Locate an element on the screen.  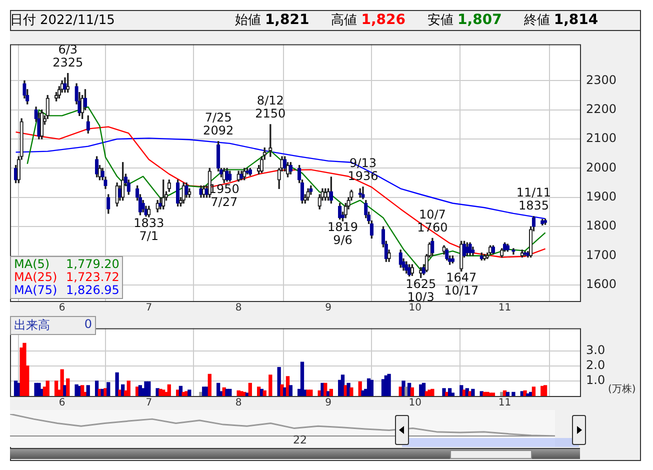
annotation: 1819 9/6 is located at coordinates (342, 234).